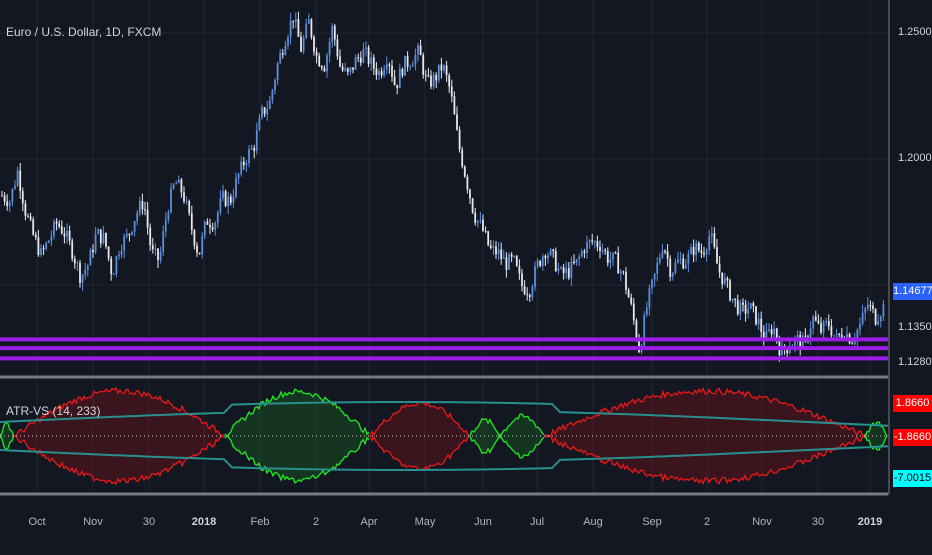 This screenshot has width=932, height=555. Describe the element at coordinates (593, 522) in the screenshot. I see `x-tick-label: Aug` at that location.